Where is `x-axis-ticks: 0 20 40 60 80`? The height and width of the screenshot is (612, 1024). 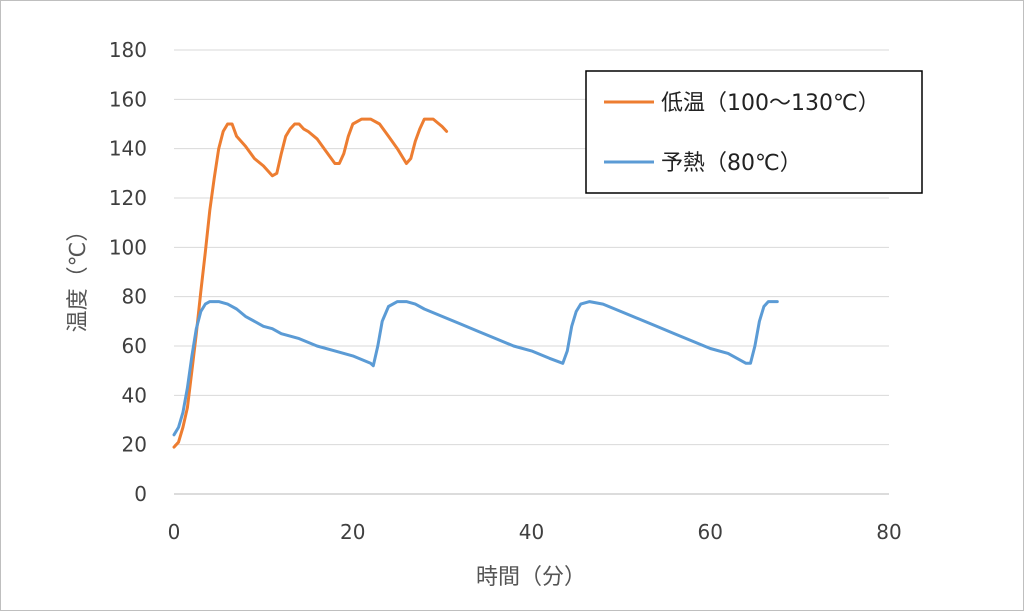
x-axis-ticks: 0 20 40 60 80 is located at coordinates (535, 532).